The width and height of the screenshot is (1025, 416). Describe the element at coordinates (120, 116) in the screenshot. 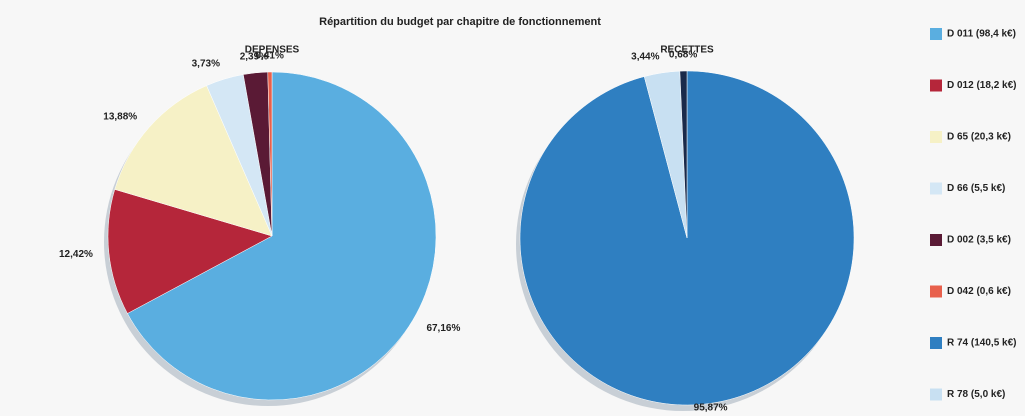

I see `slice-label: 13,88%` at that location.